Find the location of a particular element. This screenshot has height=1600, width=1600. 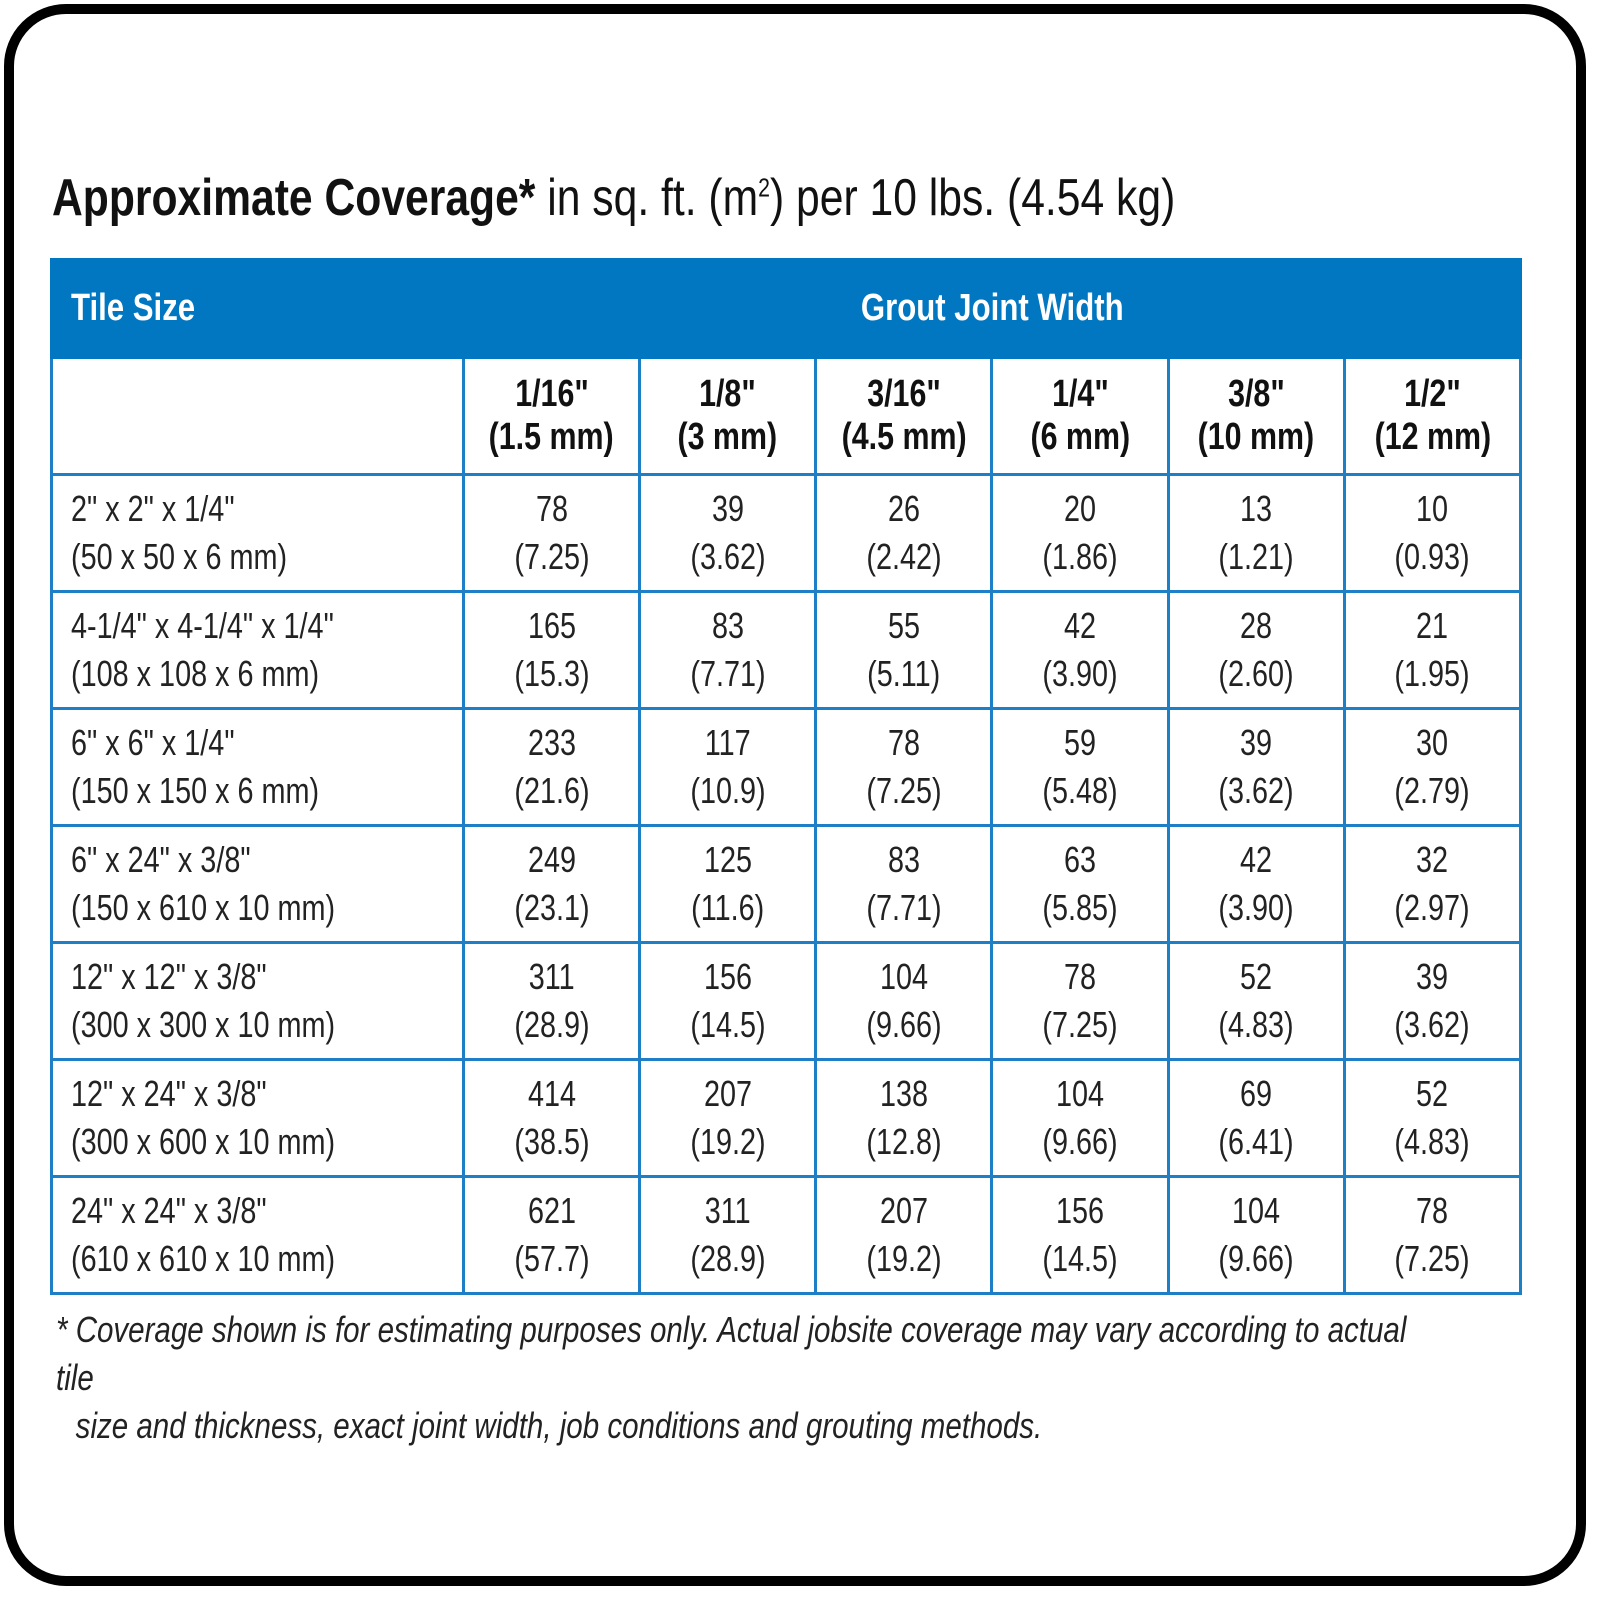

tile-size-cell: 2" x 2" x 1/4" (50 x 50 x 6 mm) is located at coordinates (257, 533).